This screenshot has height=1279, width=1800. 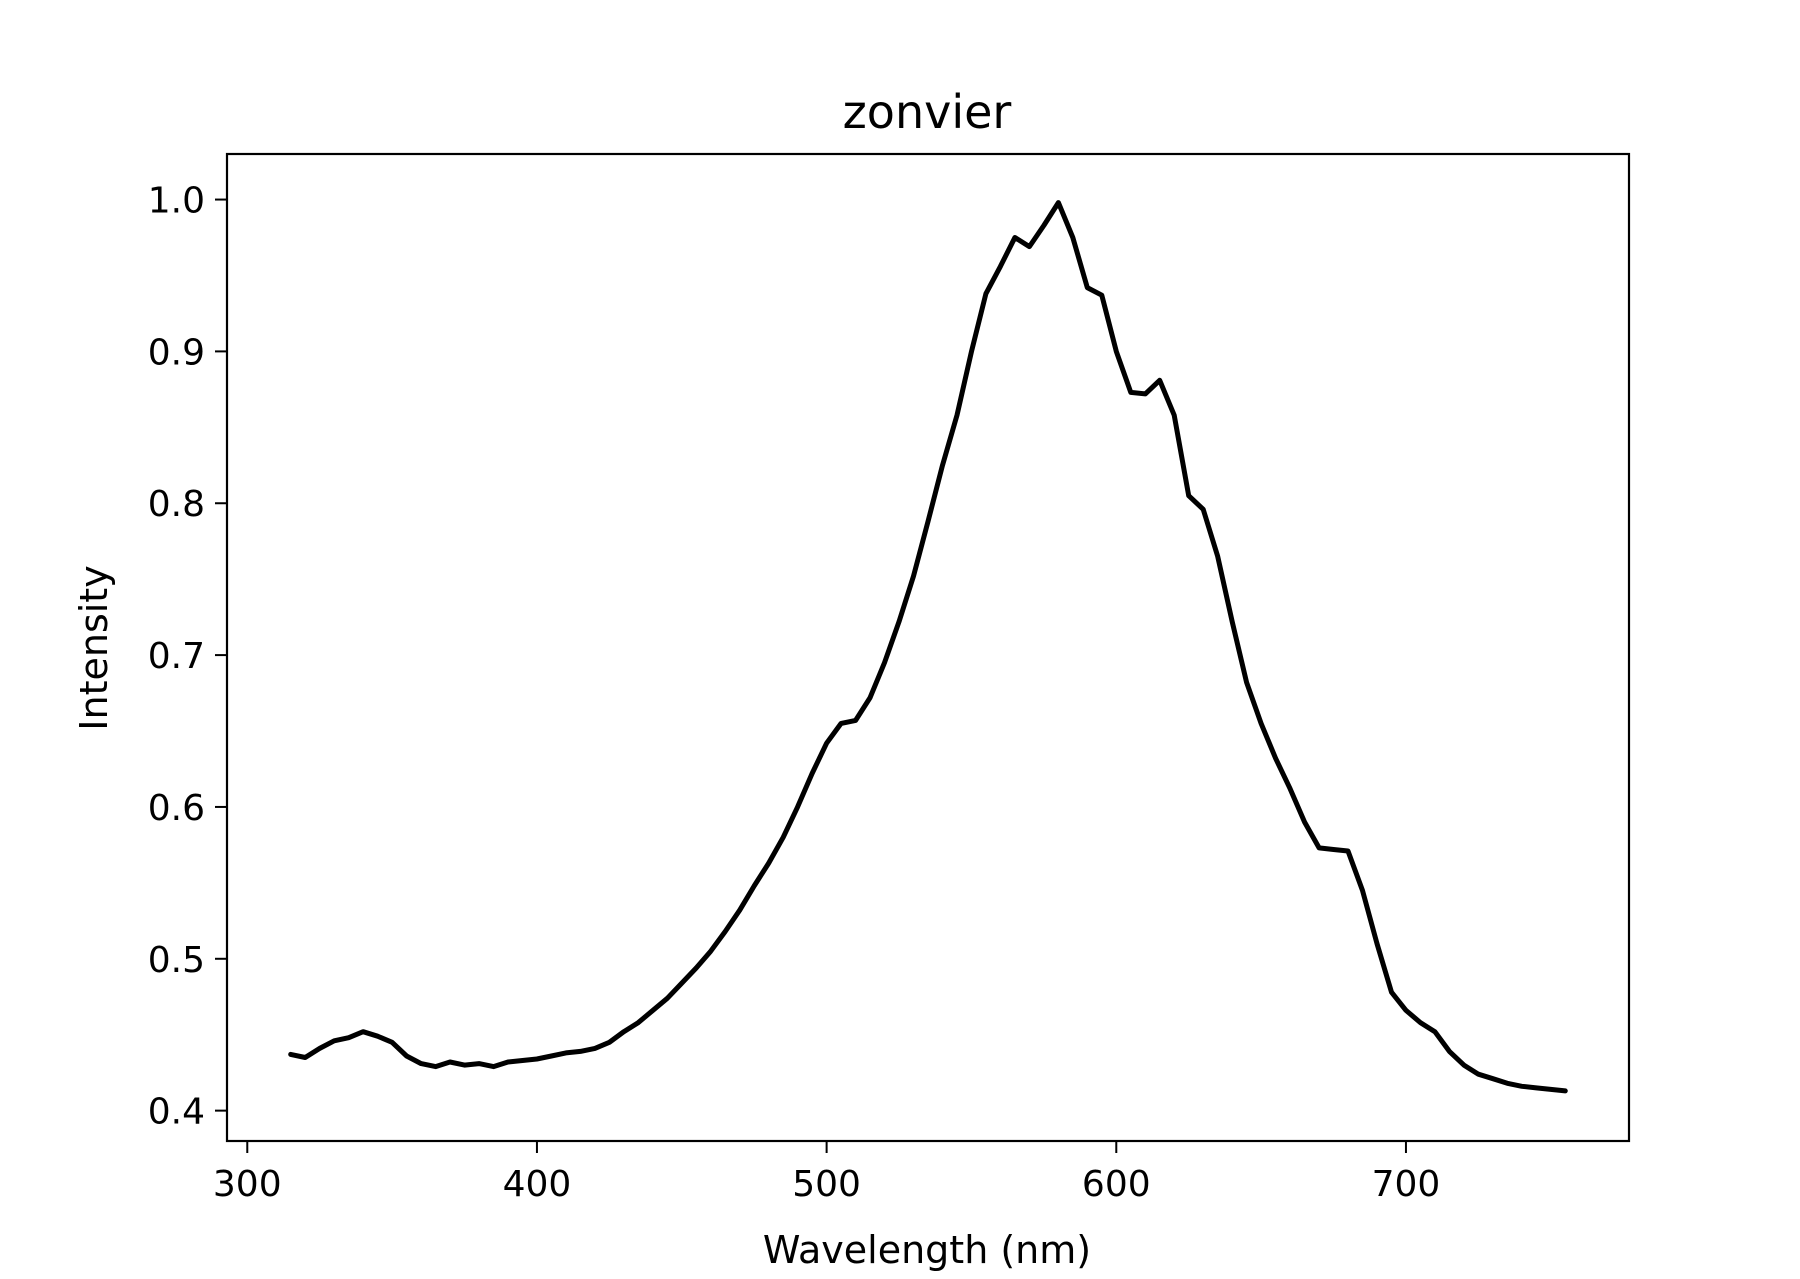 What do you see at coordinates (247, 1184) in the screenshot?
I see `x-tick-label: 300` at bounding box center [247, 1184].